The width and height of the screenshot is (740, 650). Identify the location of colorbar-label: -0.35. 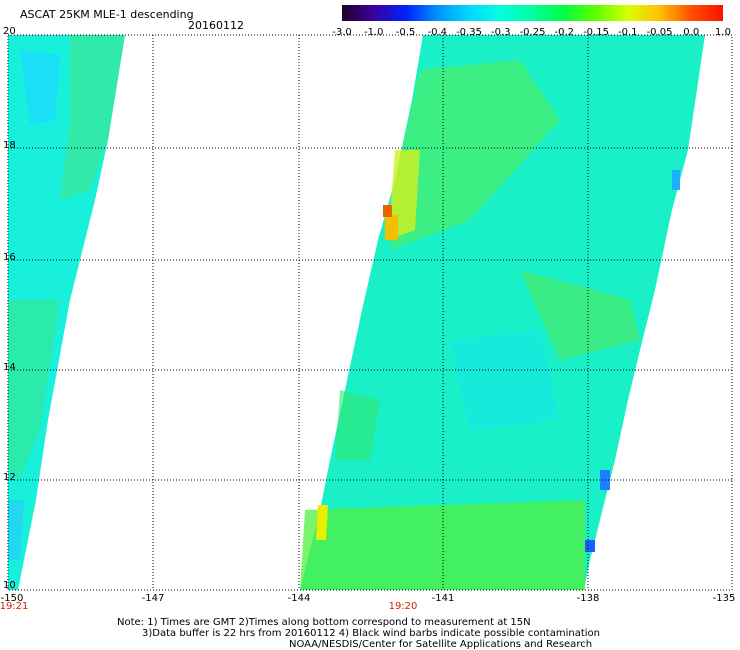
(469, 32).